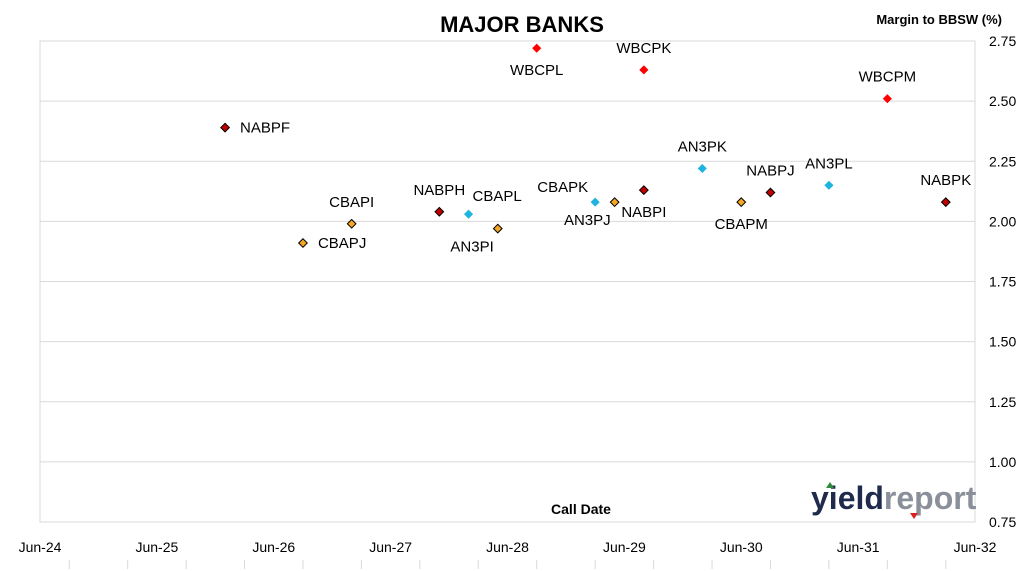  Describe the element at coordinates (225, 127) in the screenshot. I see `data-point-nabpf` at that location.